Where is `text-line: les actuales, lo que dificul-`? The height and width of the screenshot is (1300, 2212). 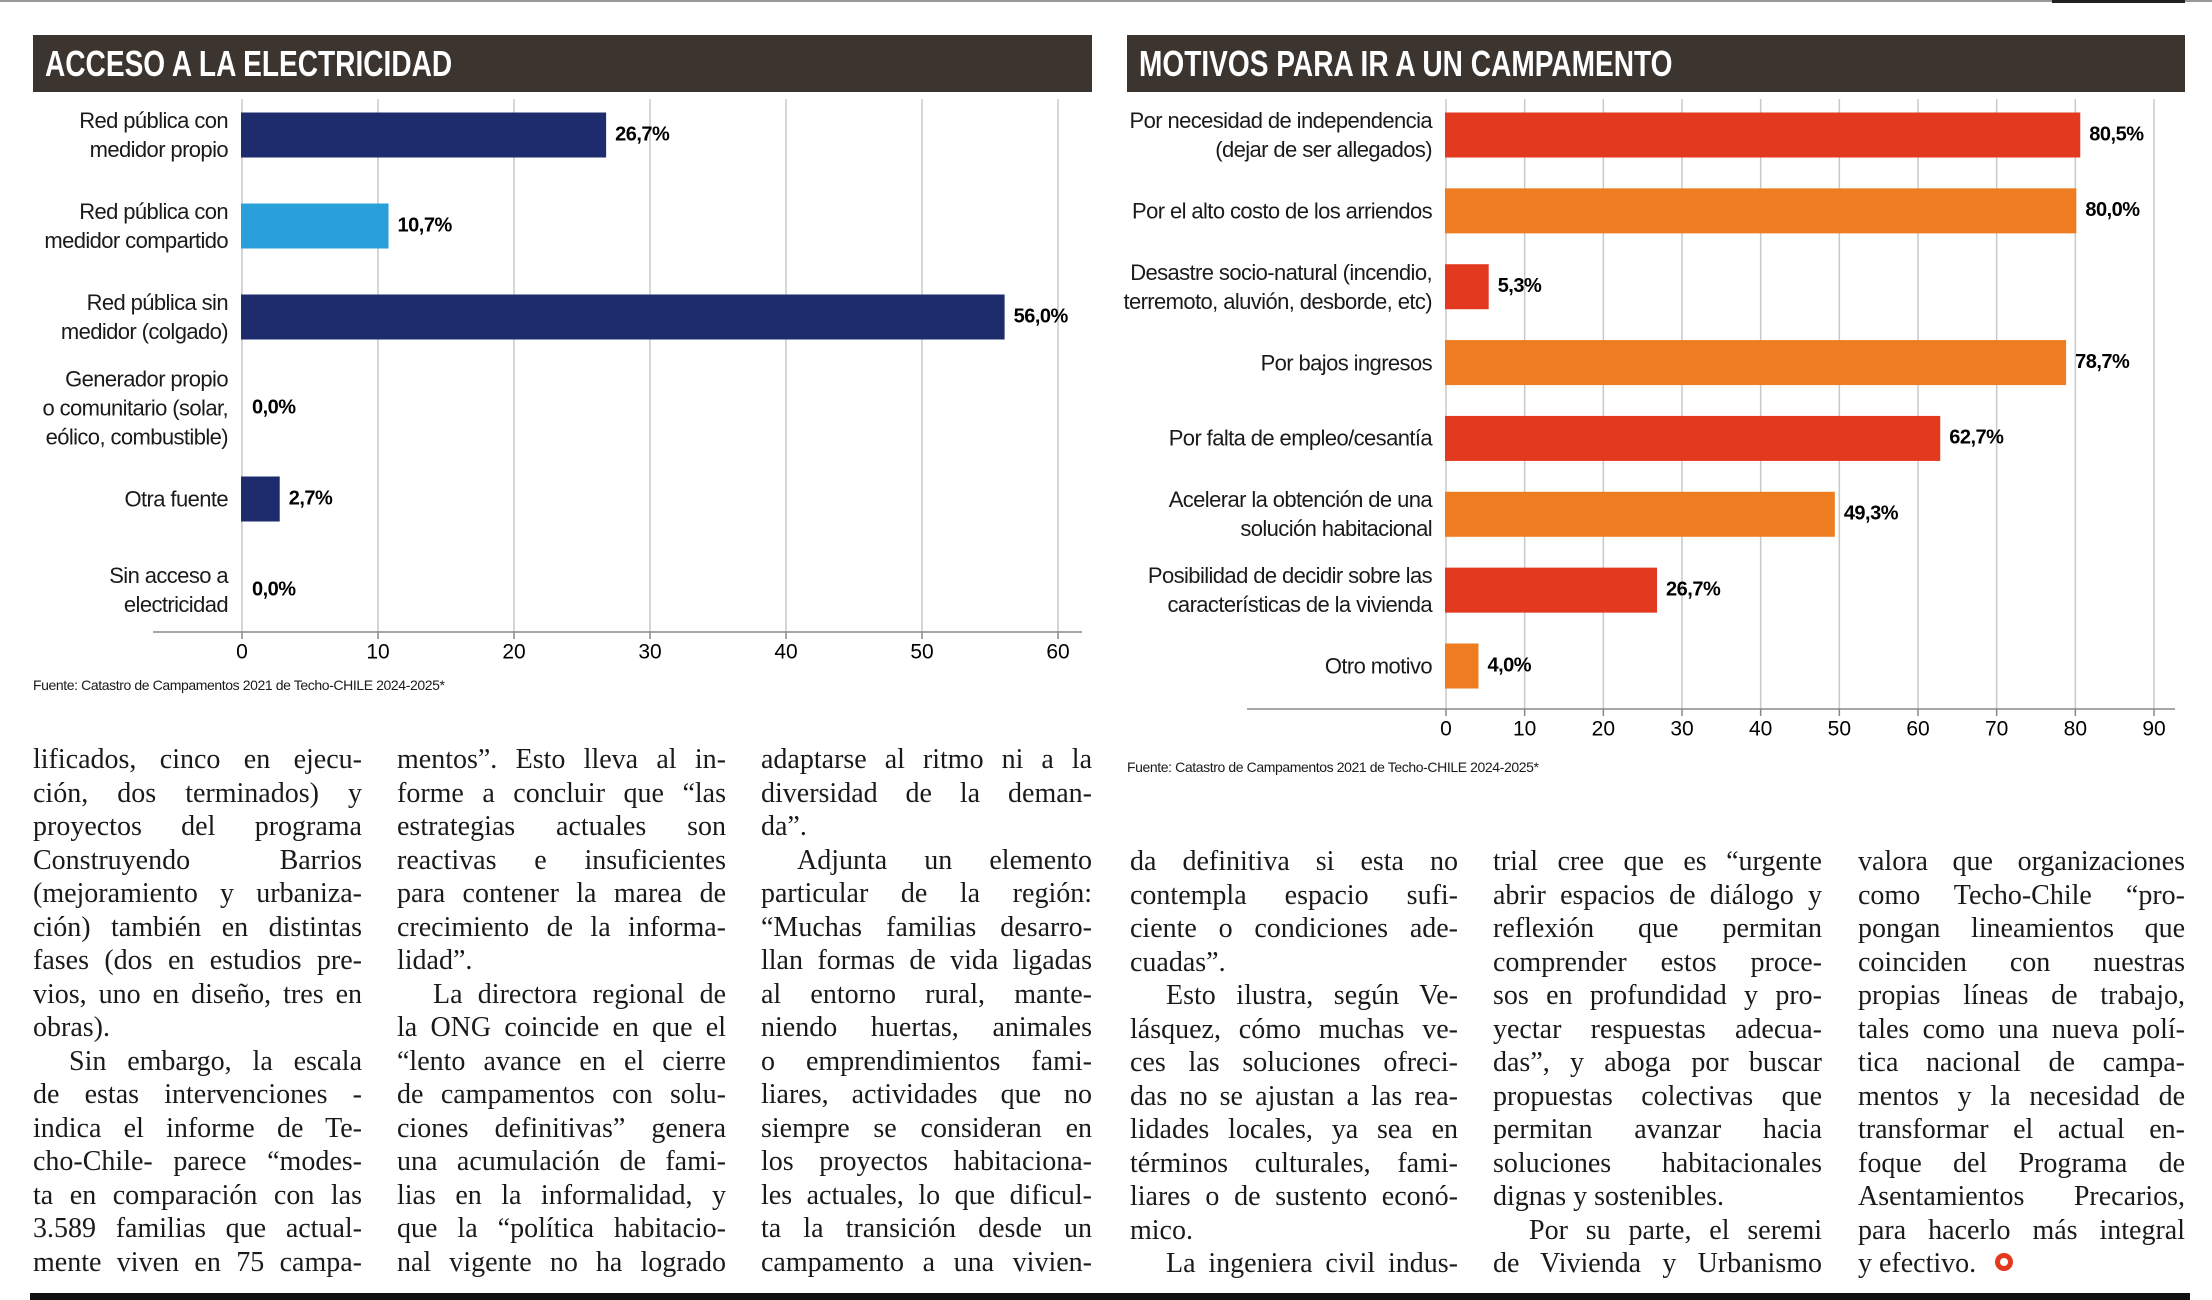
text-line: les actuales, lo que dificul- is located at coordinates (926, 1195).